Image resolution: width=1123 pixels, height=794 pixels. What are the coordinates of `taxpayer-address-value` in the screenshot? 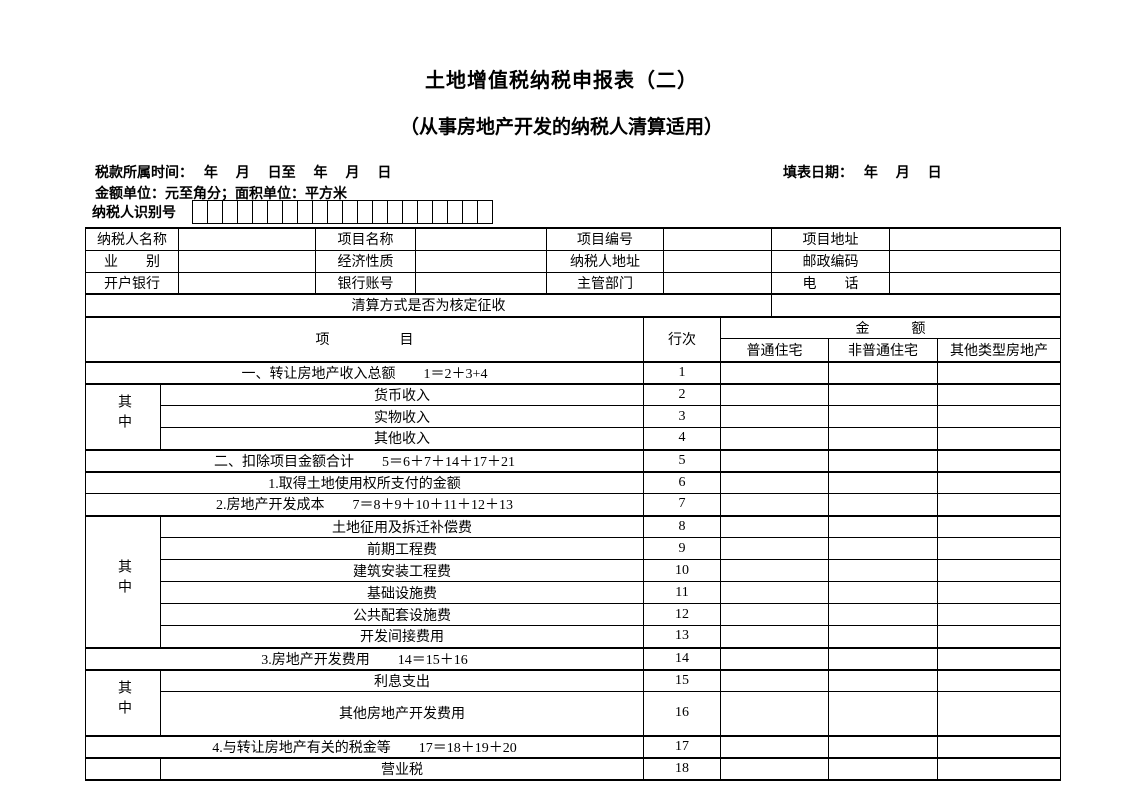 It's located at (717, 261).